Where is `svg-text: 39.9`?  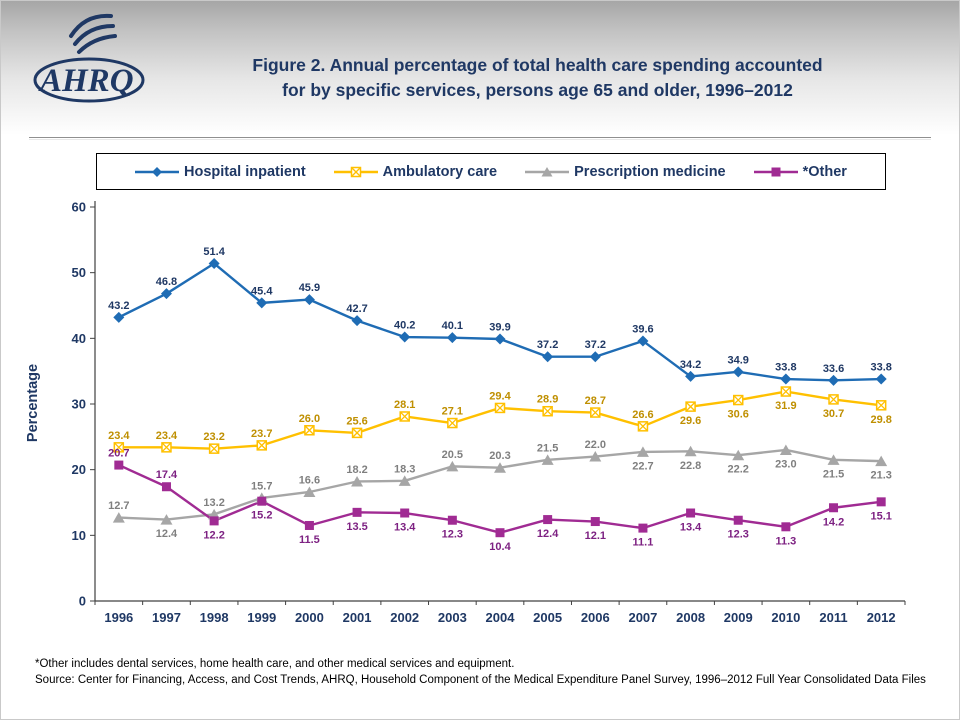 svg-text: 39.9 is located at coordinates (499, 327).